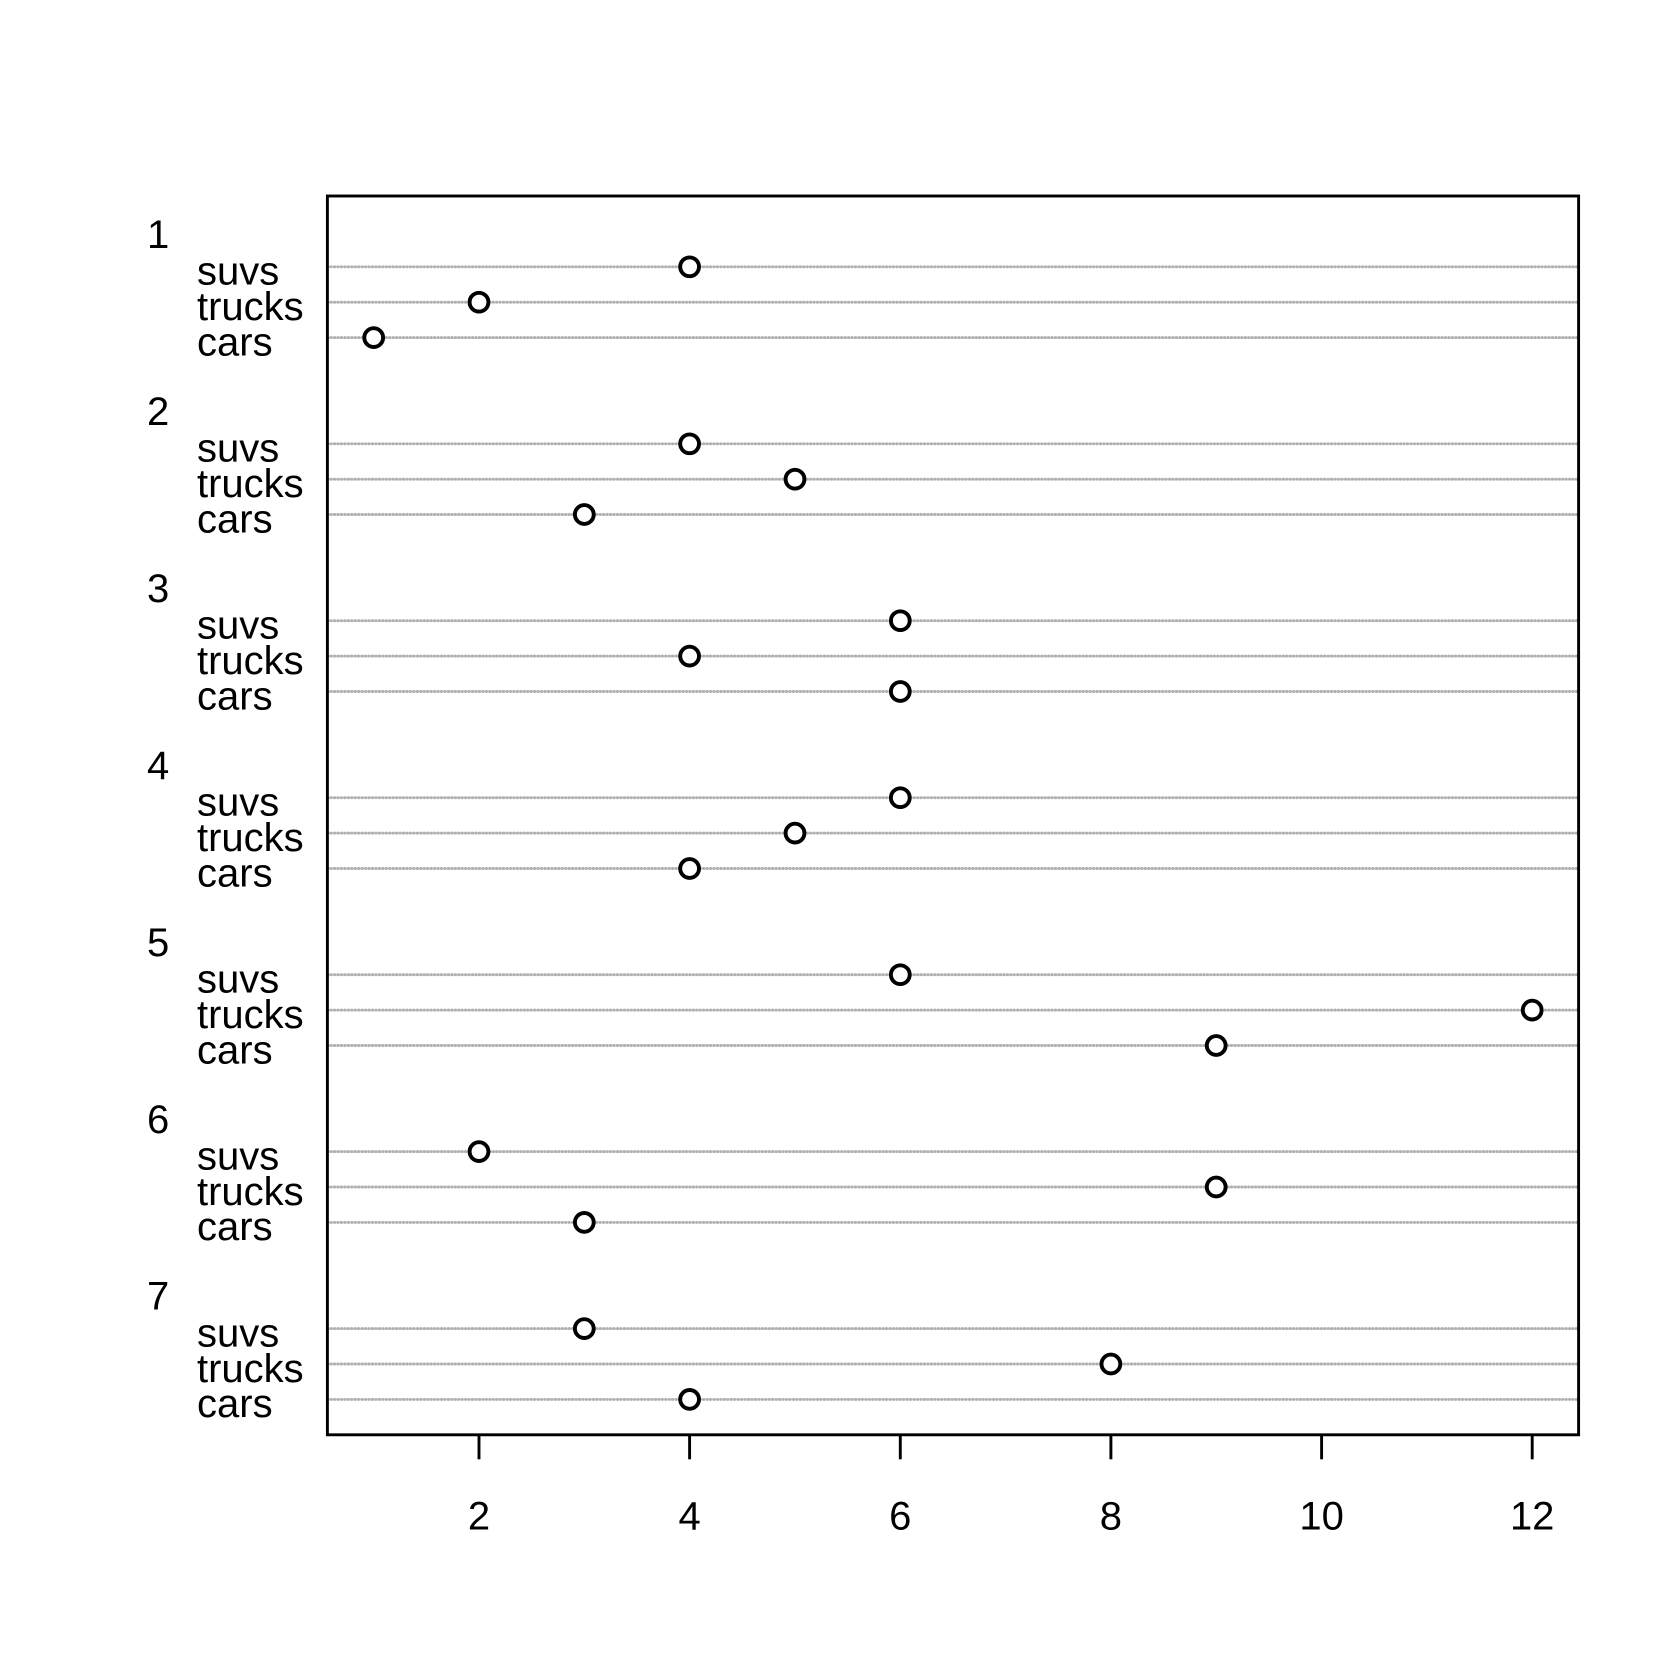  I want to click on svg-text: 1, so click(158, 235).